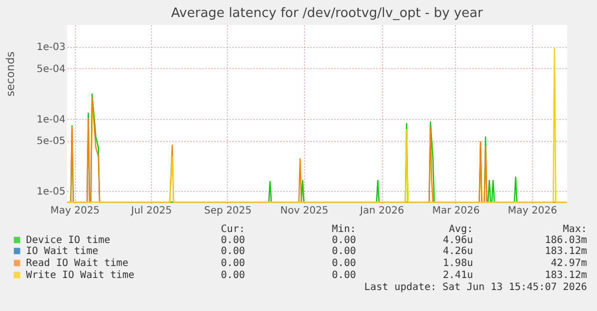  I want to click on y-tick-label: 1e-03, so click(51, 48).